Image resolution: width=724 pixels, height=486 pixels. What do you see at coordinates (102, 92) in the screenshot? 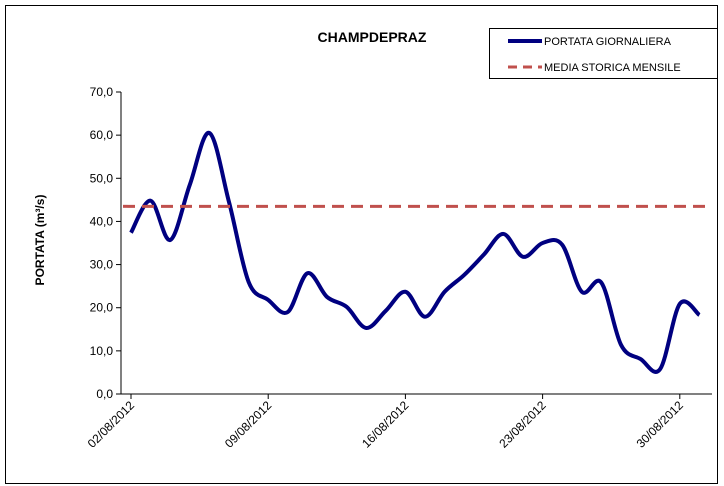
I see `y-tick-label: 70,0` at bounding box center [102, 92].